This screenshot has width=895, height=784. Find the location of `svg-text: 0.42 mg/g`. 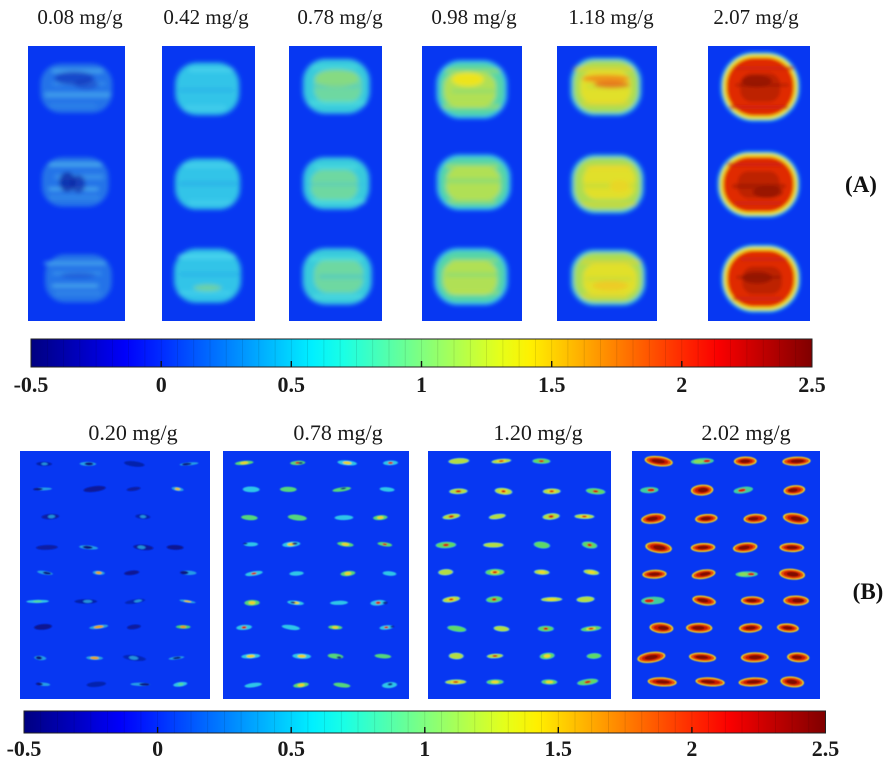

svg-text: 0.42 mg/g is located at coordinates (206, 17).